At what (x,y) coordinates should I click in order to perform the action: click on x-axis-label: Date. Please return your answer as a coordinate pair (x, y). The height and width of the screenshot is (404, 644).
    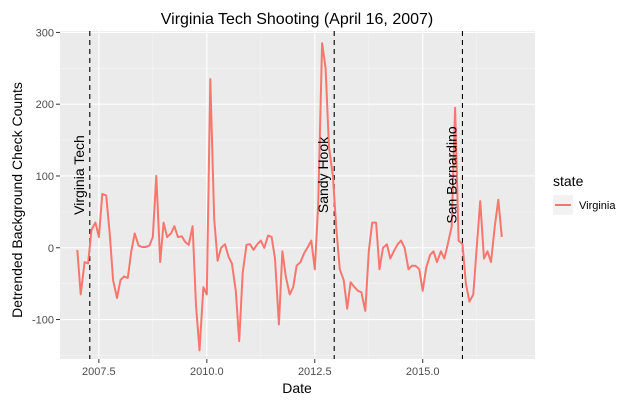
    Looking at the image, I should click on (297, 388).